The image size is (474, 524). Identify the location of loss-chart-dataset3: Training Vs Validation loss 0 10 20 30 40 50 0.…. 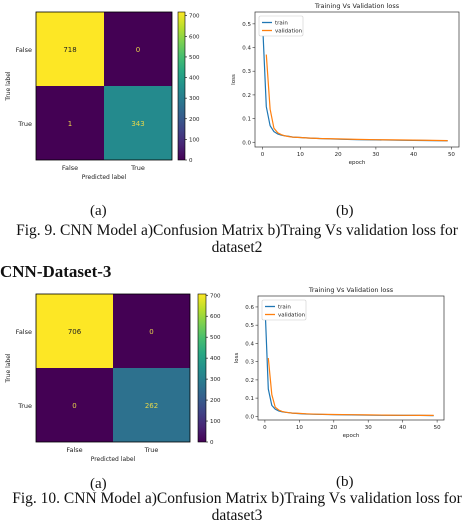
(339, 362).